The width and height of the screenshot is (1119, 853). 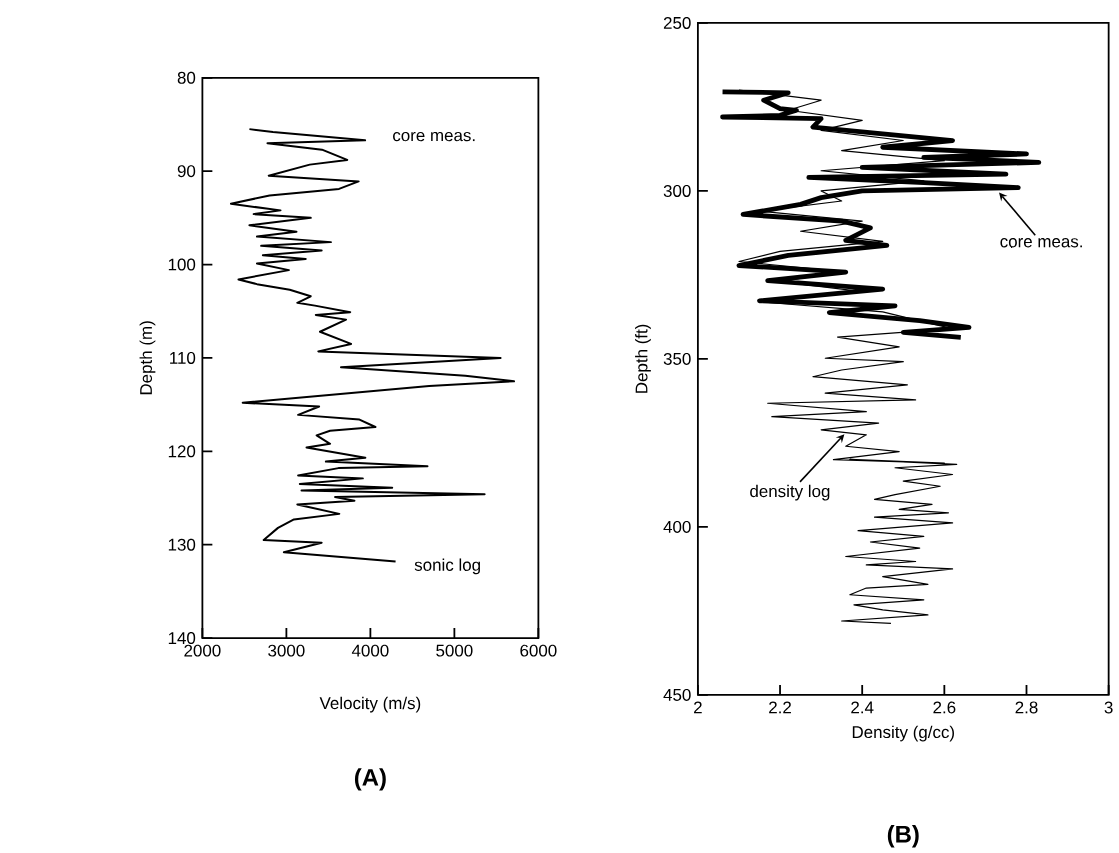 I want to click on y-tick-label: 400, so click(x=677, y=526).